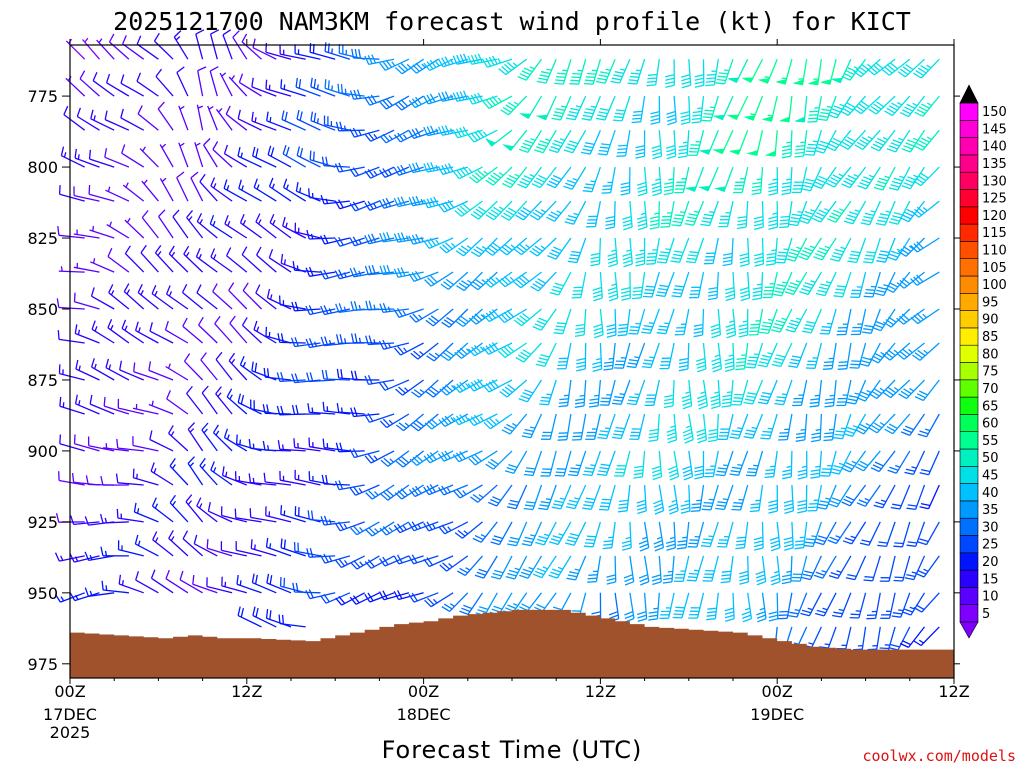  Describe the element at coordinates (953, 691) in the screenshot. I see `x-tick-label: 12Z` at that location.